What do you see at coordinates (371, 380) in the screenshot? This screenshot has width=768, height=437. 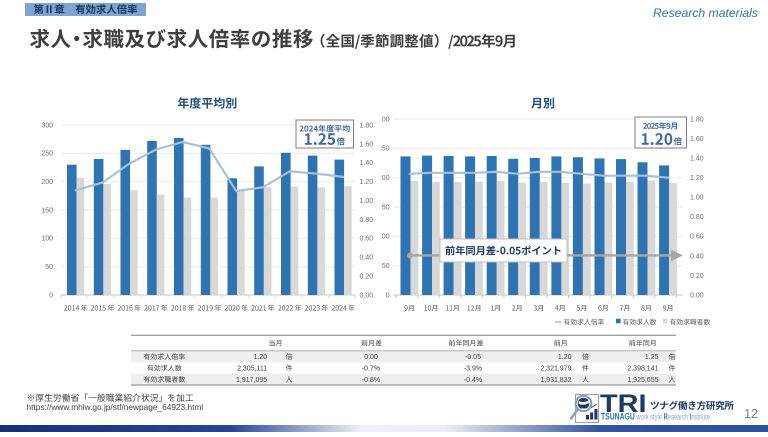 I see `svg-text: -0.8%` at bounding box center [371, 380].